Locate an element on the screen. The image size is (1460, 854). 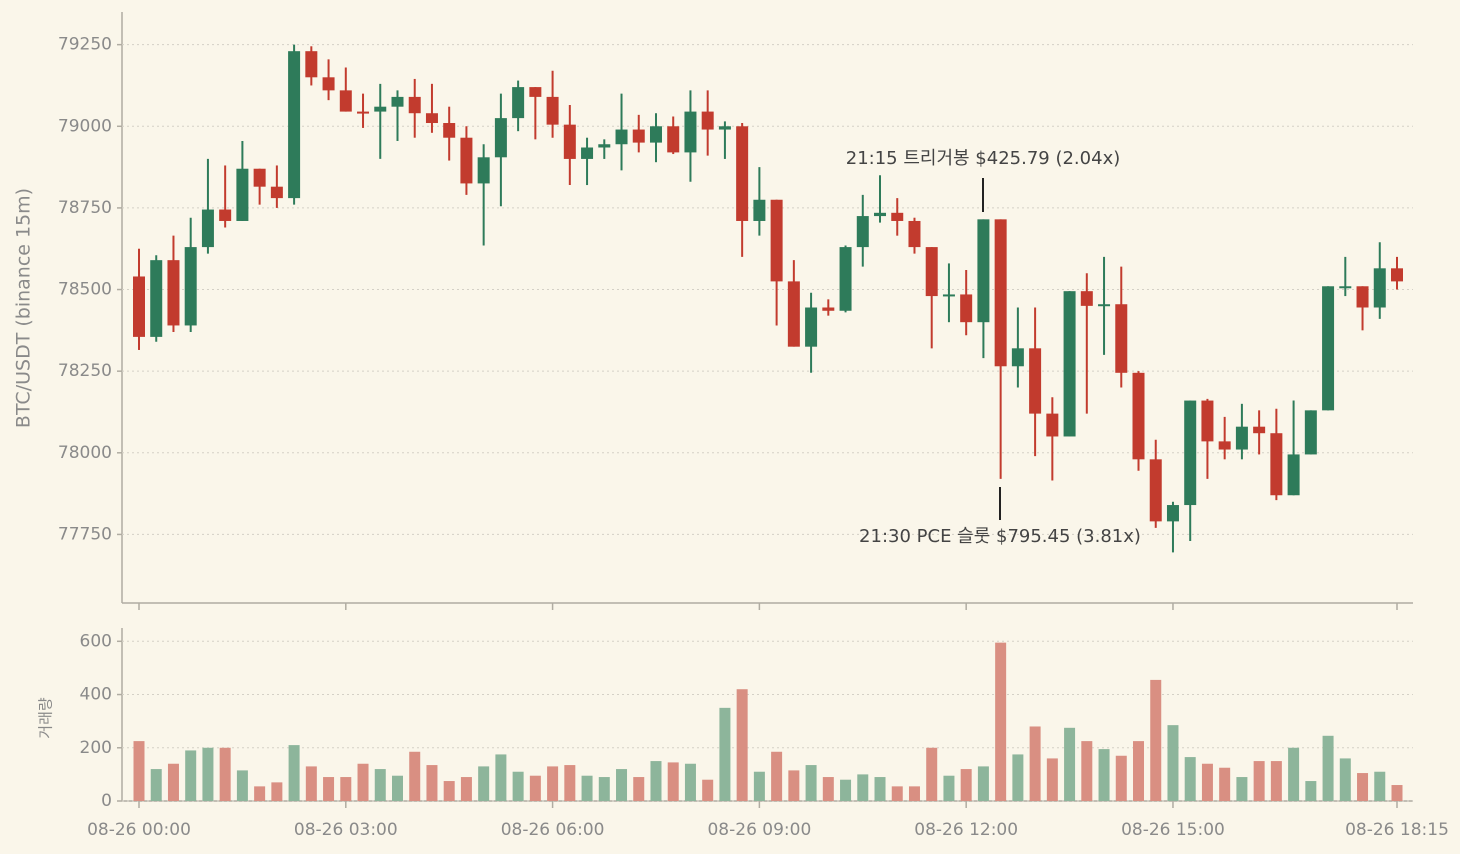
x-tick-label: 08-26 03:00 is located at coordinates (346, 830).